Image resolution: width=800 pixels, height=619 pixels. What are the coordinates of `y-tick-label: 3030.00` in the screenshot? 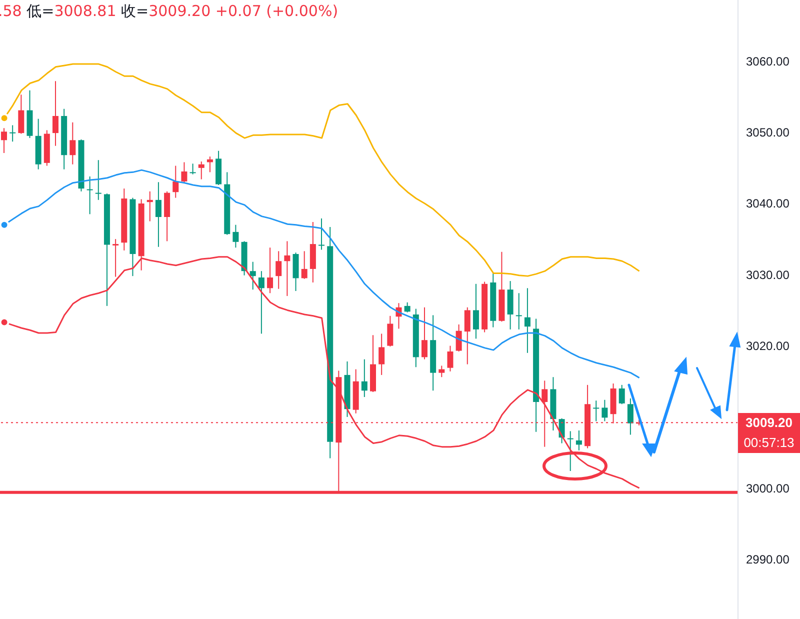 It's located at (768, 275).